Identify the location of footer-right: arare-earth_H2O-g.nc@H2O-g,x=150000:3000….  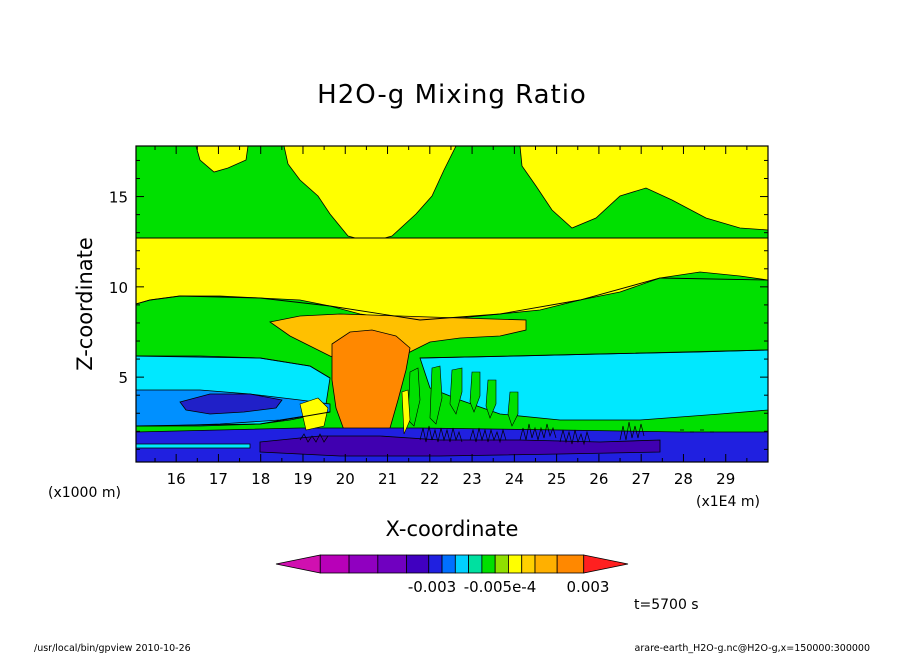
(752, 648).